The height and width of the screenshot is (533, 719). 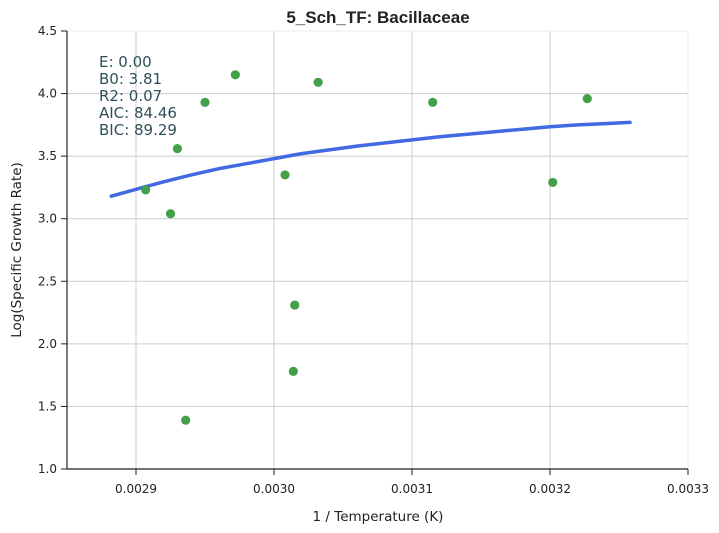 I want to click on y-tick-label: 2.0, so click(x=47, y=344).